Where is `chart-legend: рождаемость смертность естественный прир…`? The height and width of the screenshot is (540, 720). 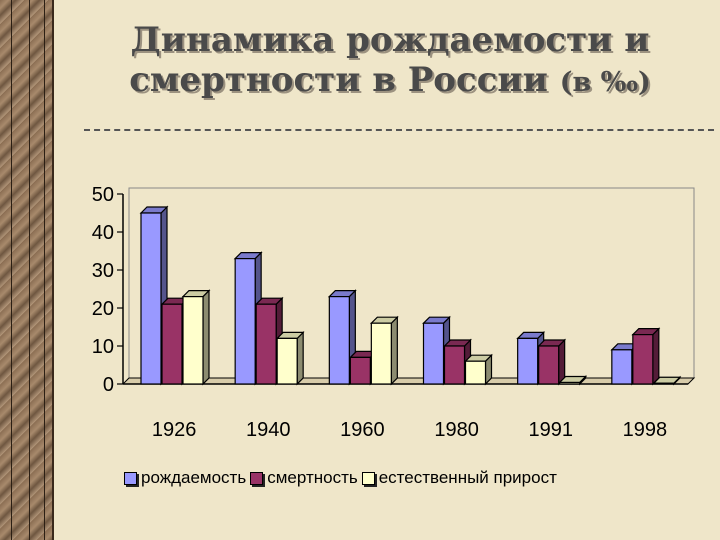 chart-legend: рождаемость смертность естественный прир… is located at coordinates (340, 478).